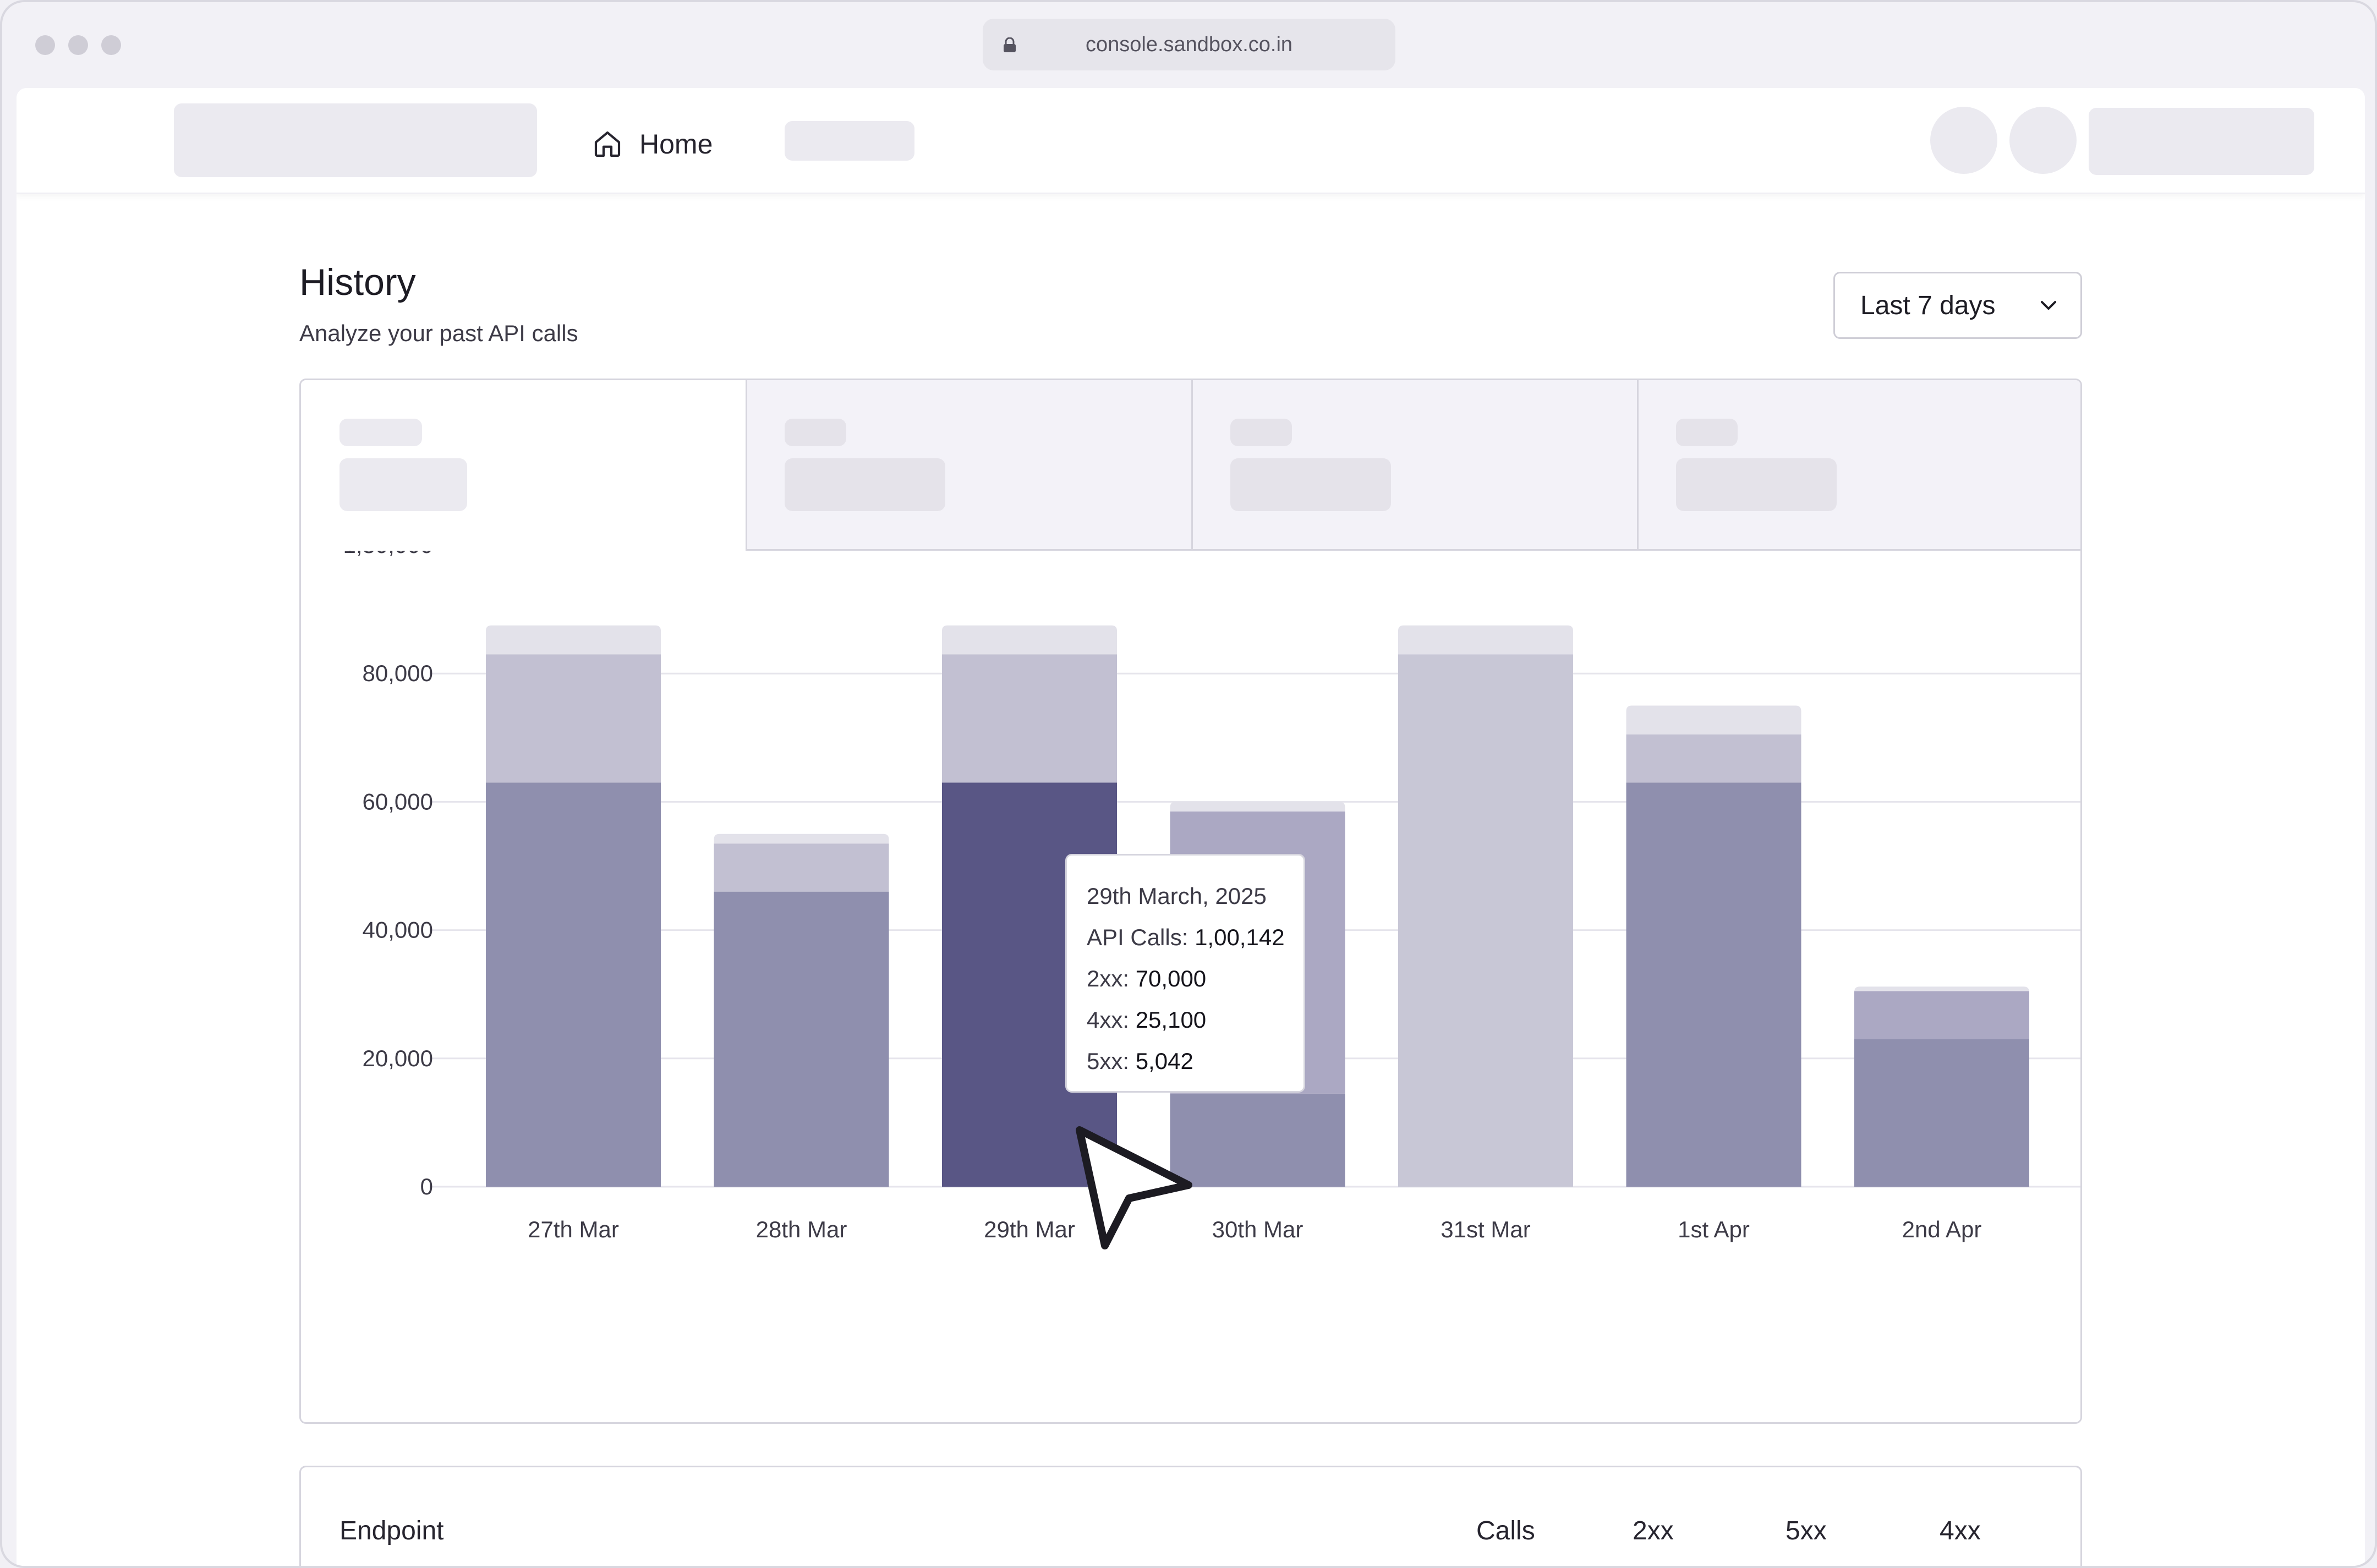 The height and width of the screenshot is (1568, 2377). I want to click on window-close-dot, so click(45, 45).